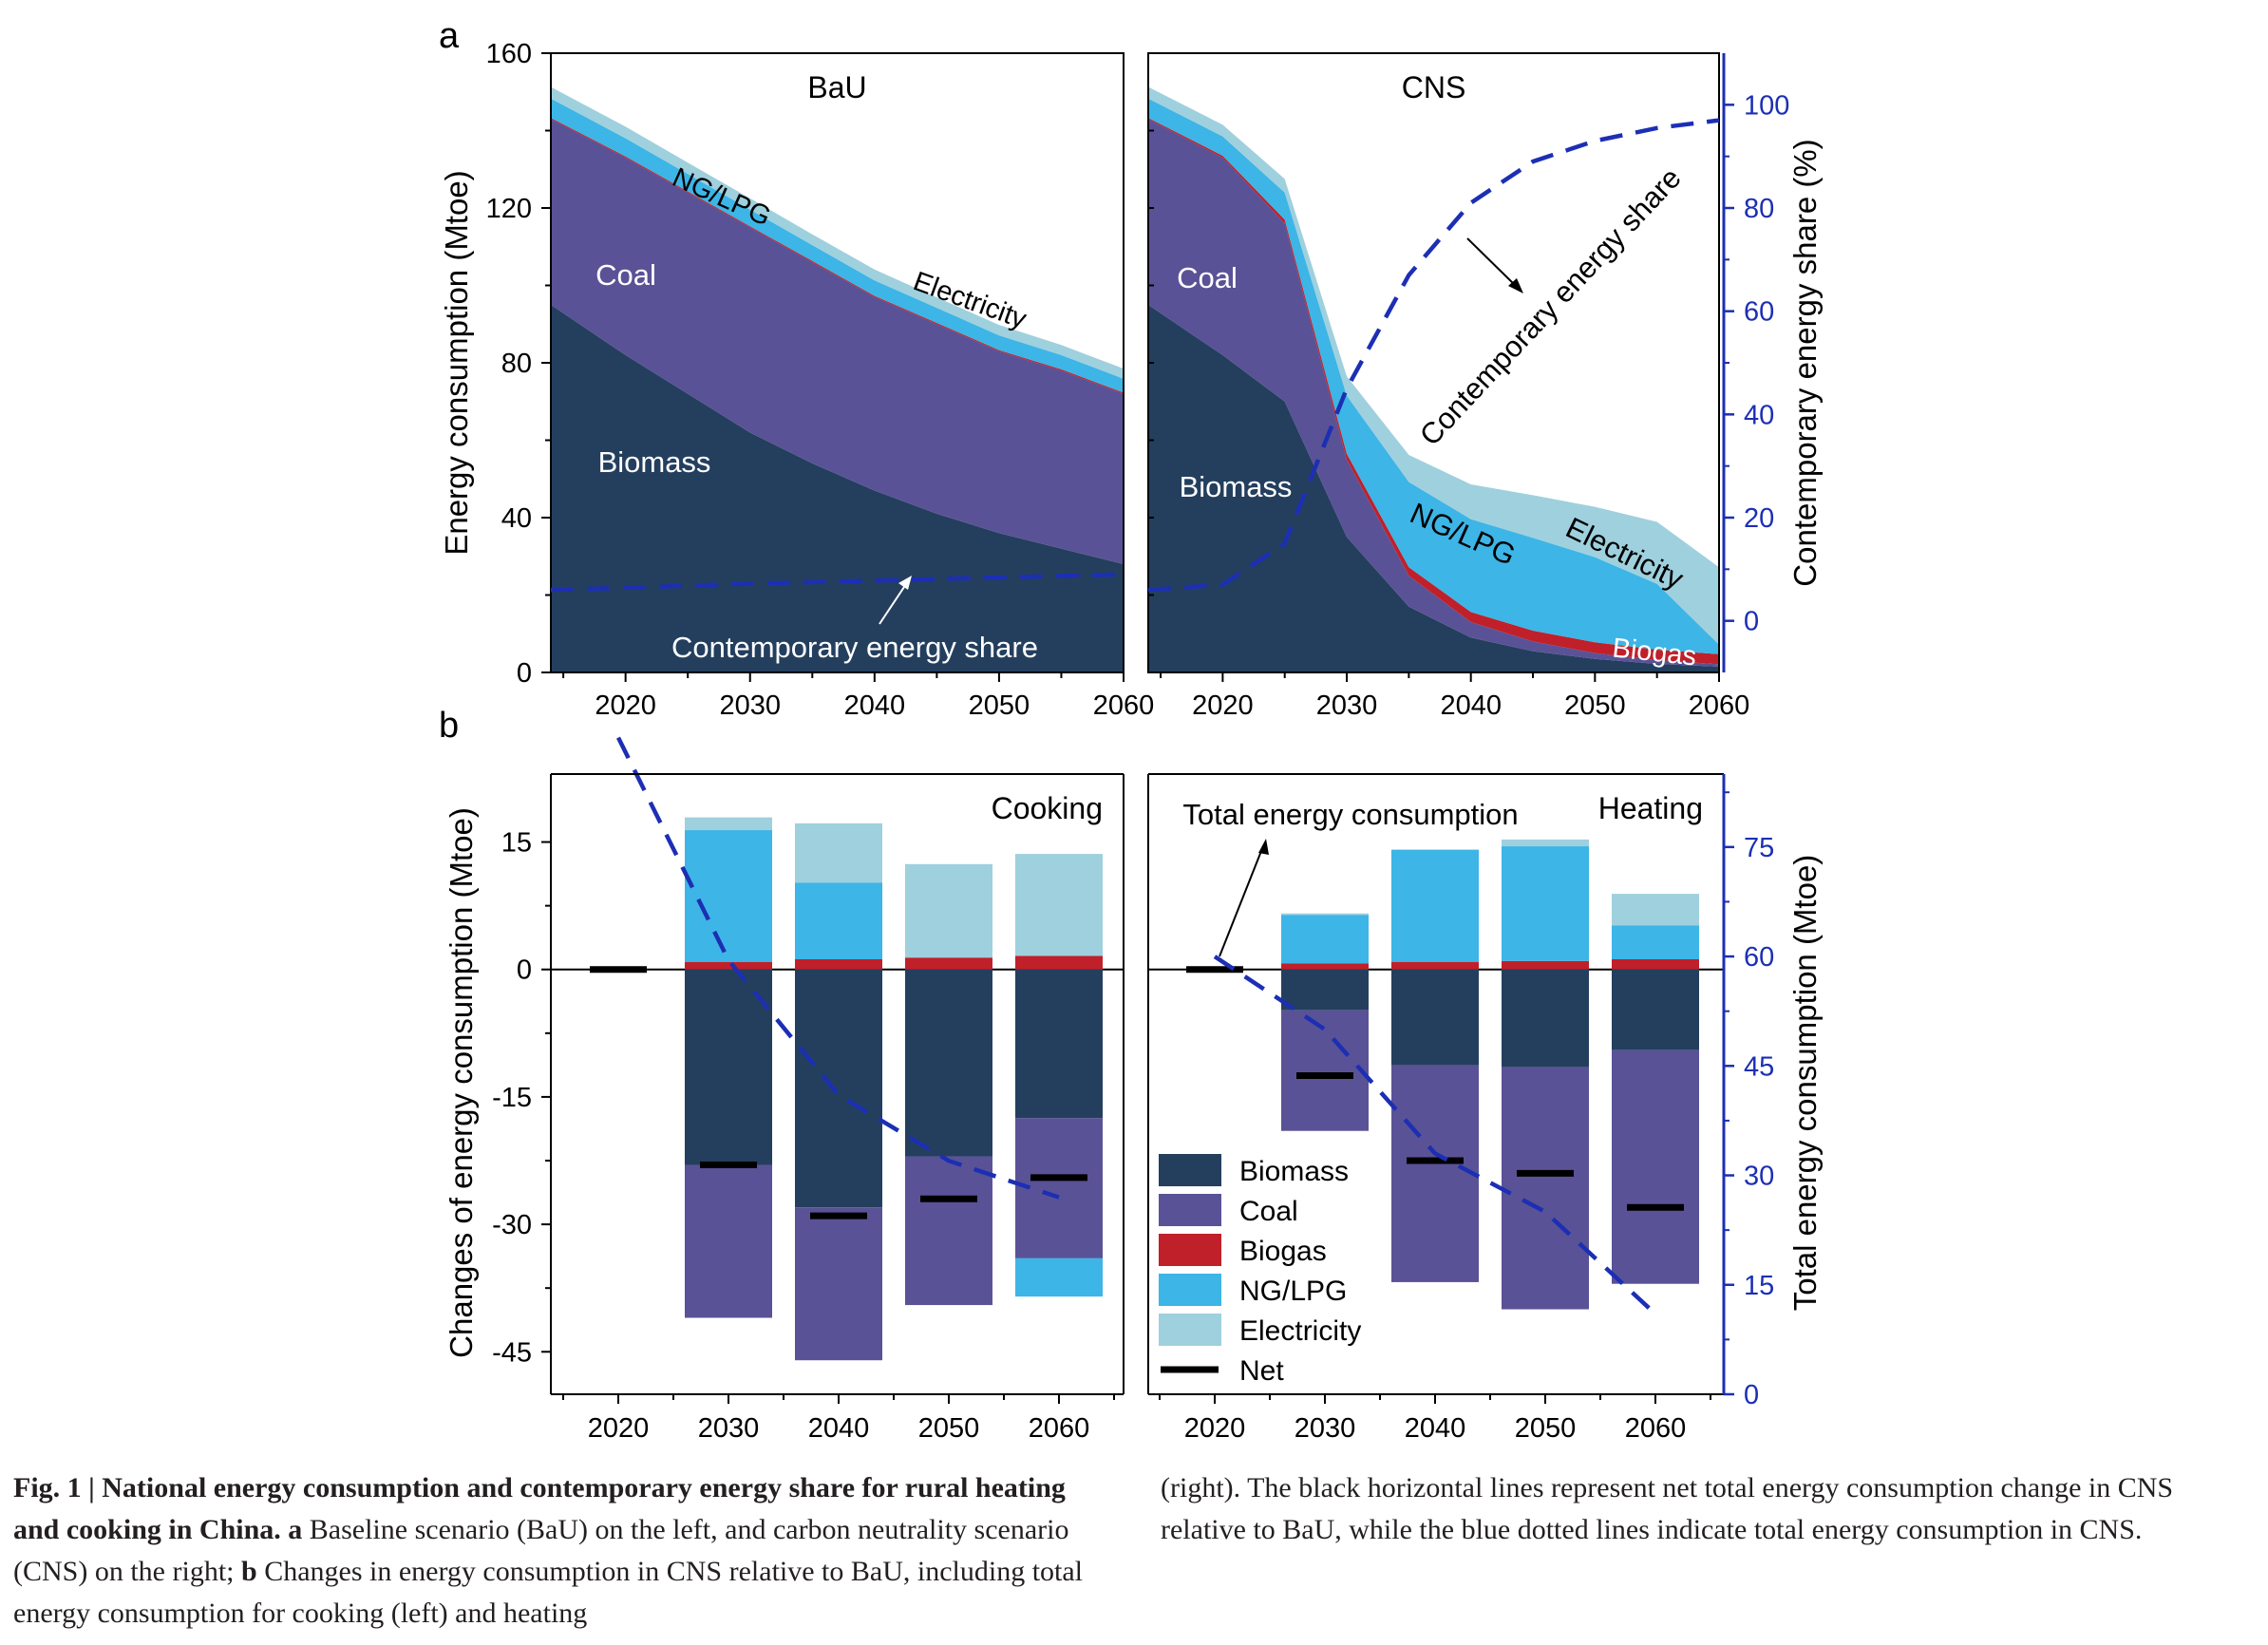 This screenshot has width=2268, height=1645. Describe the element at coordinates (1551, 306) in the screenshot. I see `annotation-contemporary-share: Contemporary energy share` at that location.